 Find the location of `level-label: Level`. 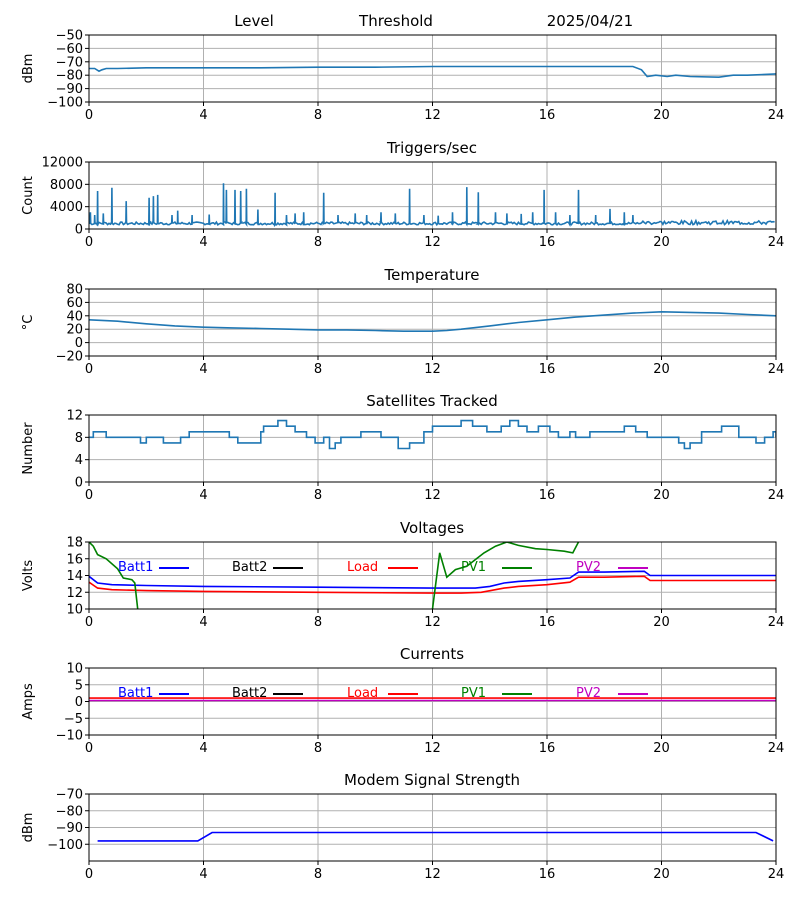

level-label: Level is located at coordinates (254, 21).